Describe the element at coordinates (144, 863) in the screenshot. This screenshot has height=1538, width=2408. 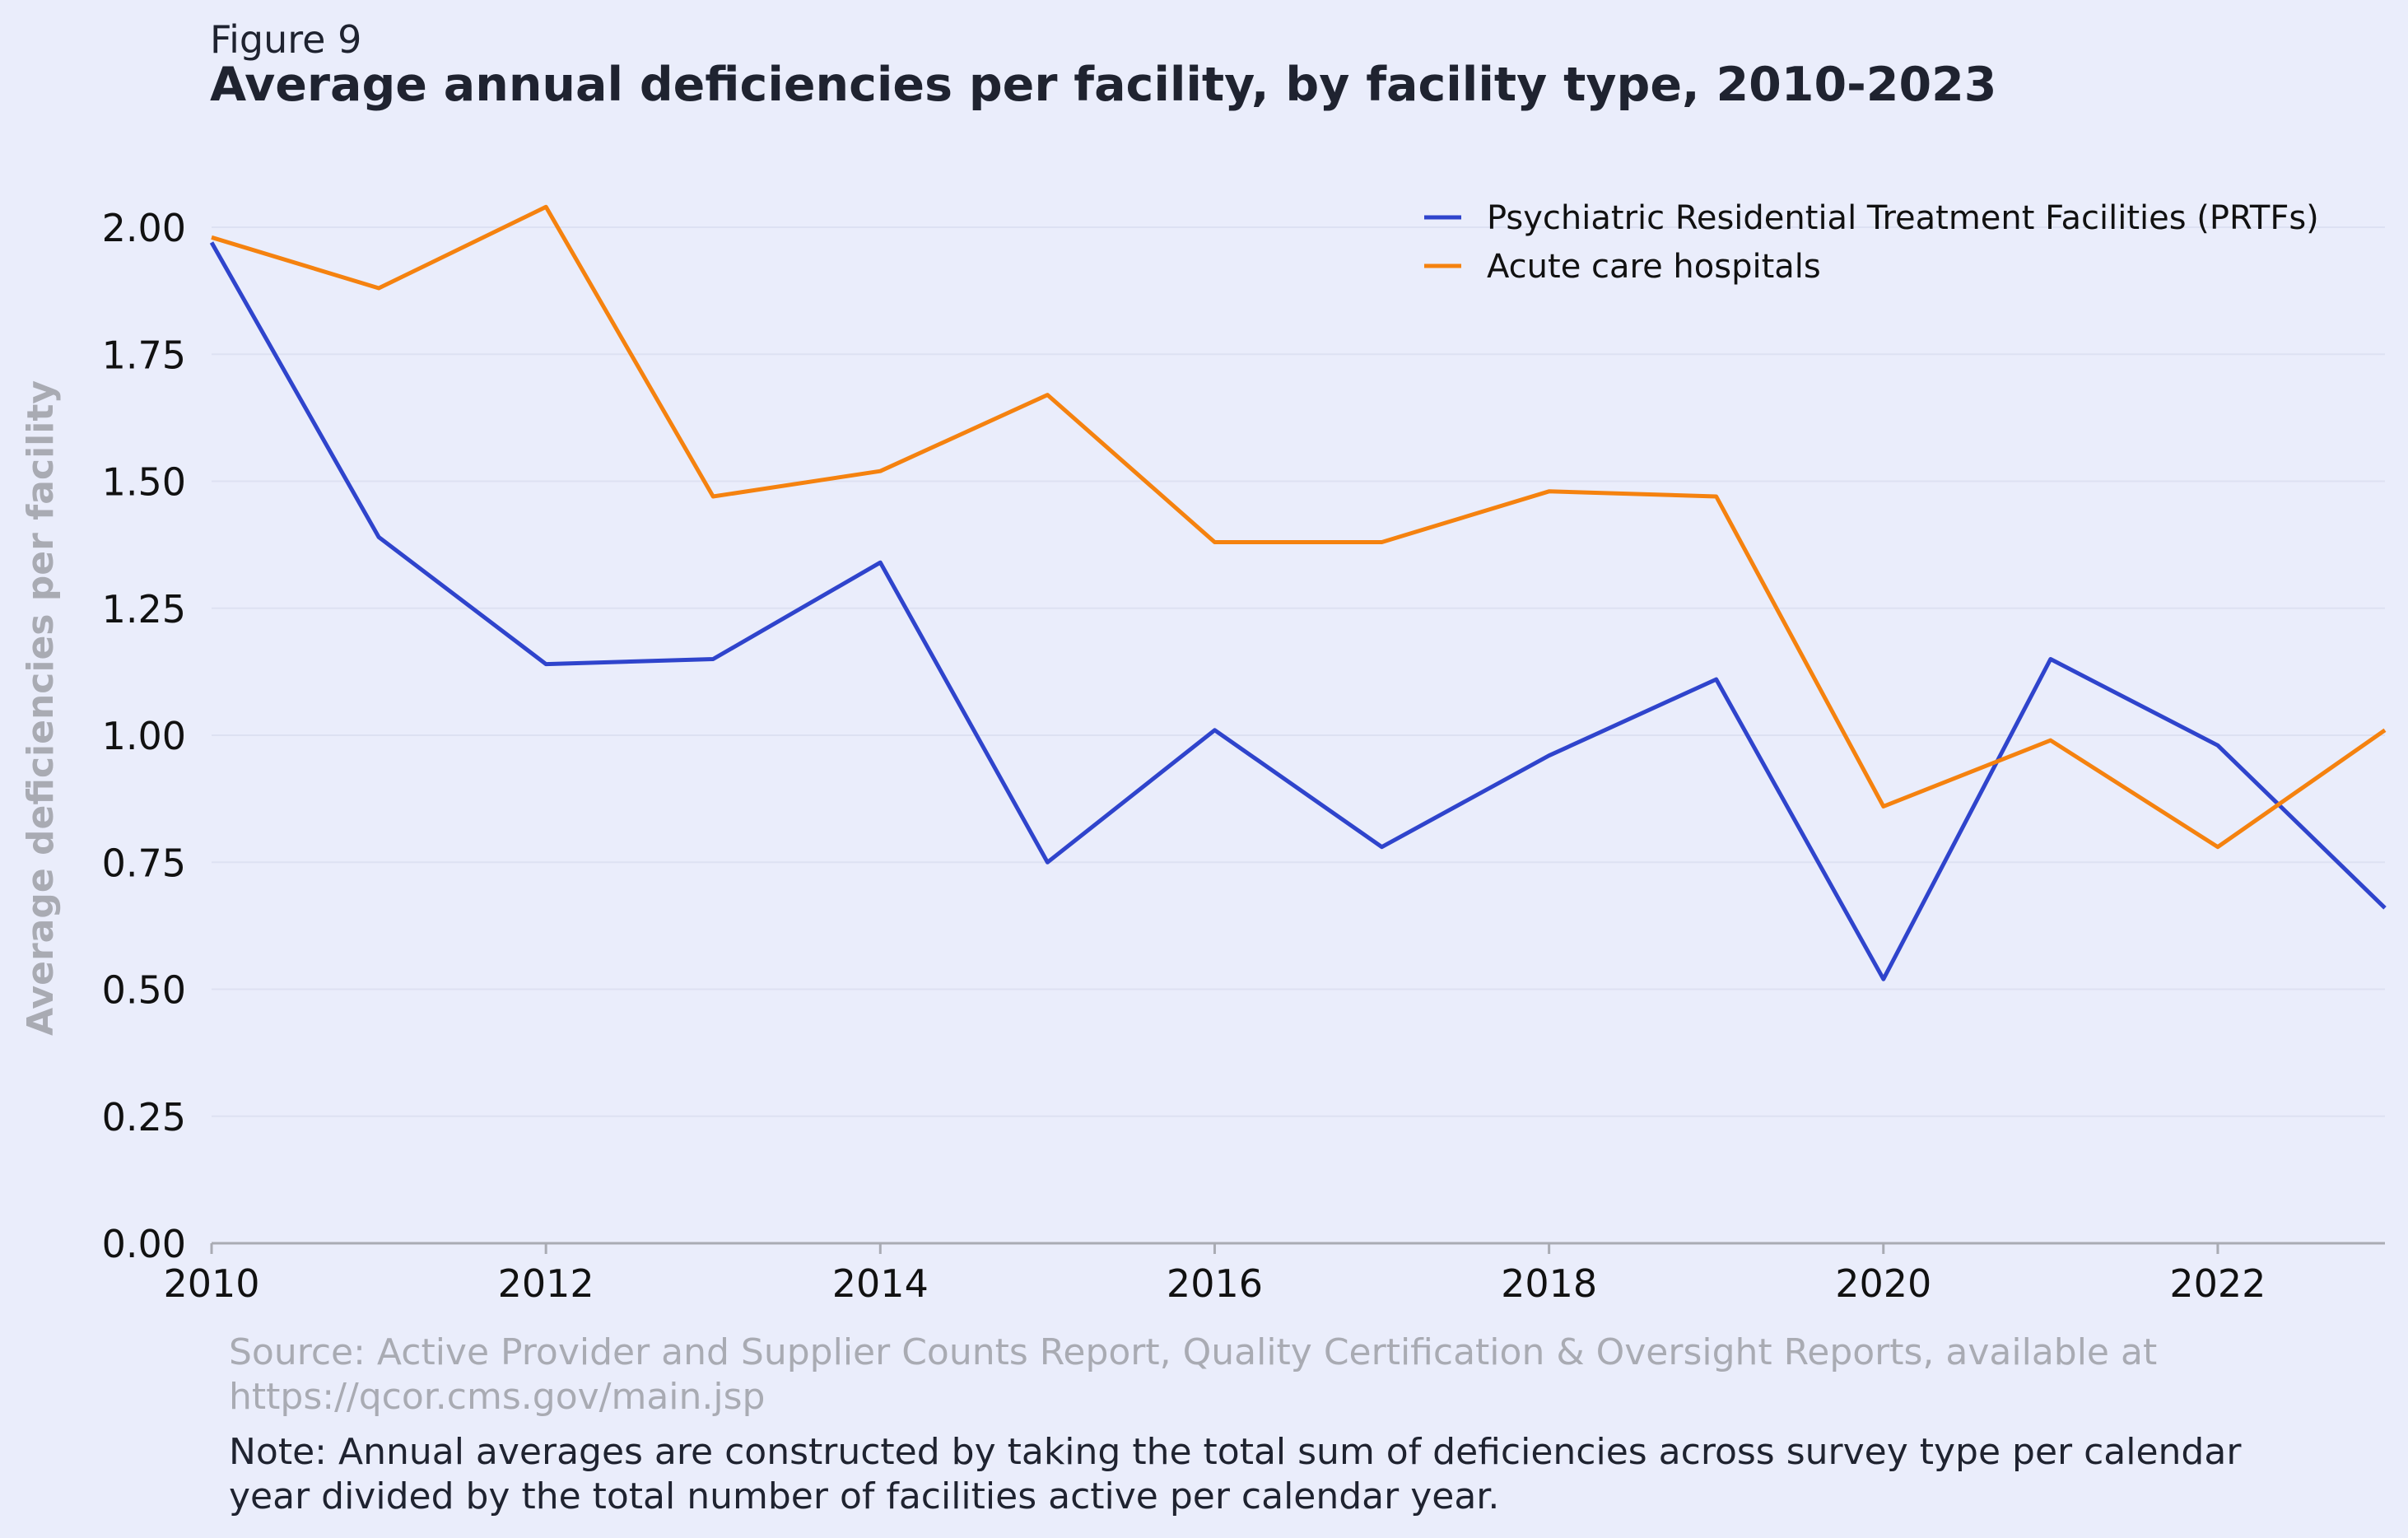
I see `y-tick-label-3: 0.75` at that location.